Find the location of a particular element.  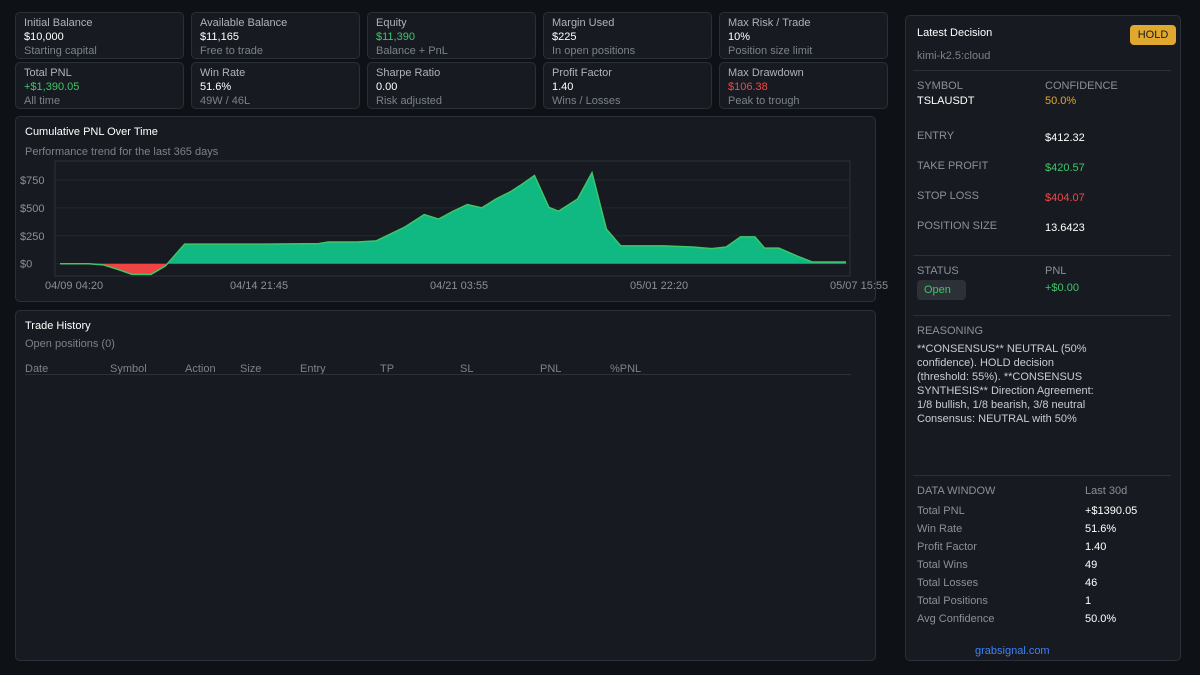

y-tick-label: $0 is located at coordinates (26, 265).